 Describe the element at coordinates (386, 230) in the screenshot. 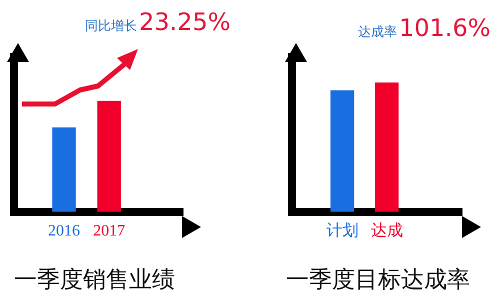

I see `x-tick-label: 达成` at that location.